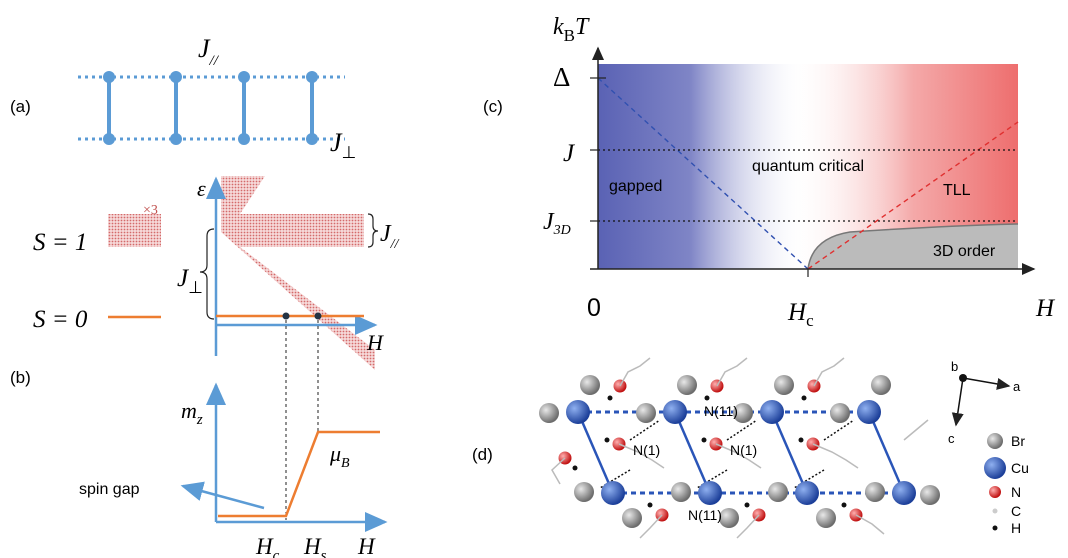 The image size is (1068, 558). What do you see at coordinates (561, 77) in the screenshot?
I see `delta-label: Δ` at bounding box center [561, 77].